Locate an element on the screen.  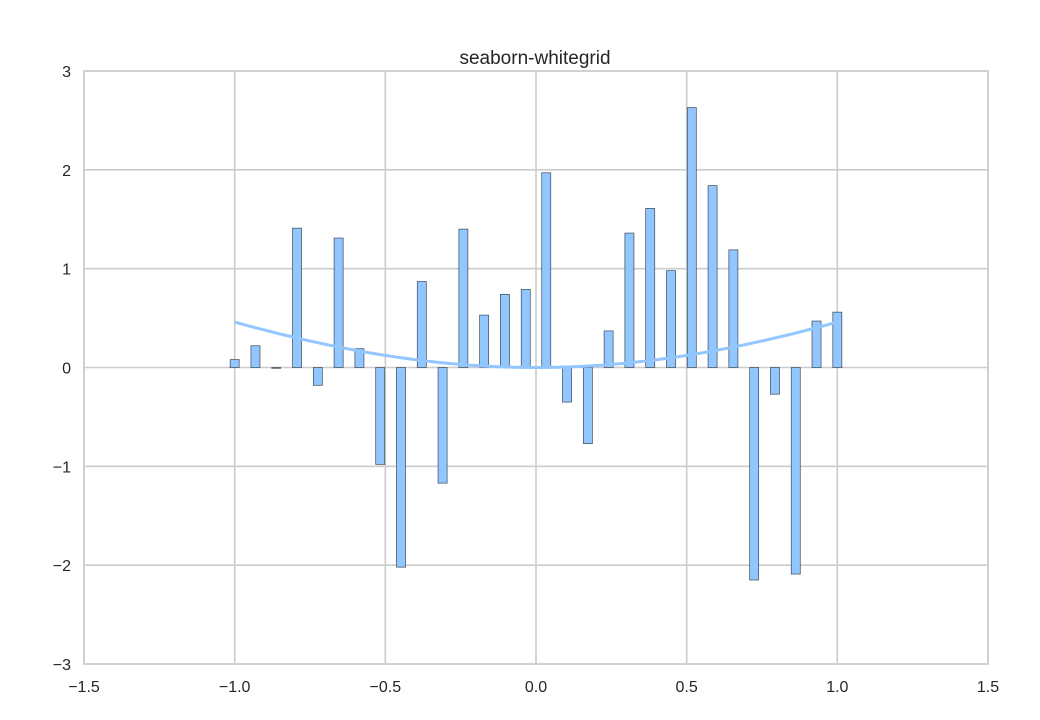
y-axis-ticks: −3 −2 −1 0 1 2 3 is located at coordinates (62, 369).